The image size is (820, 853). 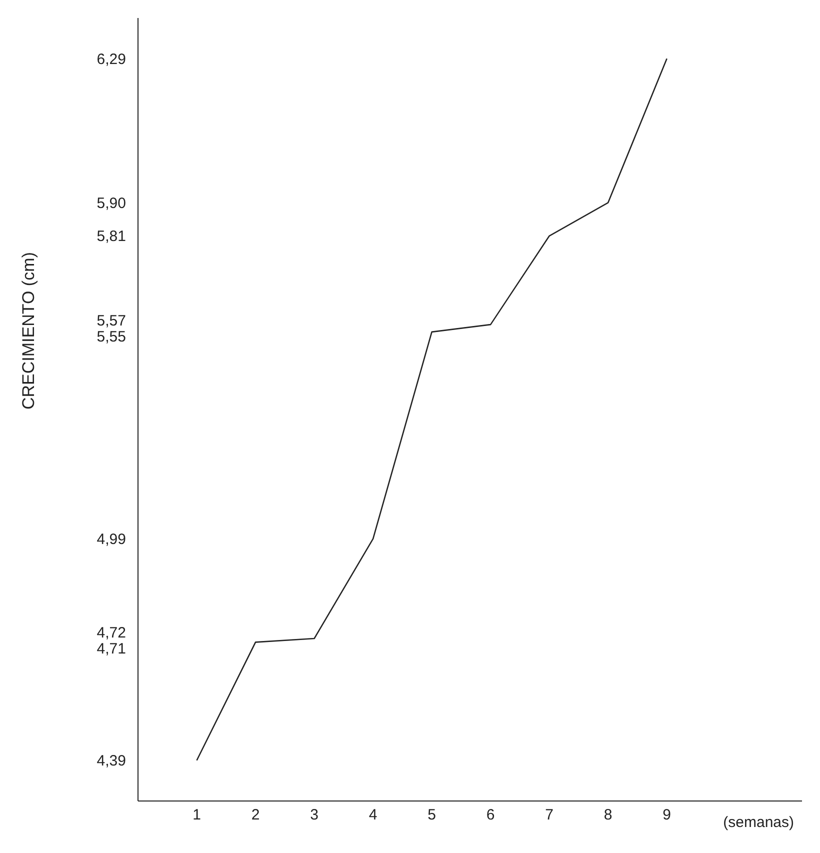 What do you see at coordinates (432, 815) in the screenshot?
I see `x-tick-label: 5` at bounding box center [432, 815].